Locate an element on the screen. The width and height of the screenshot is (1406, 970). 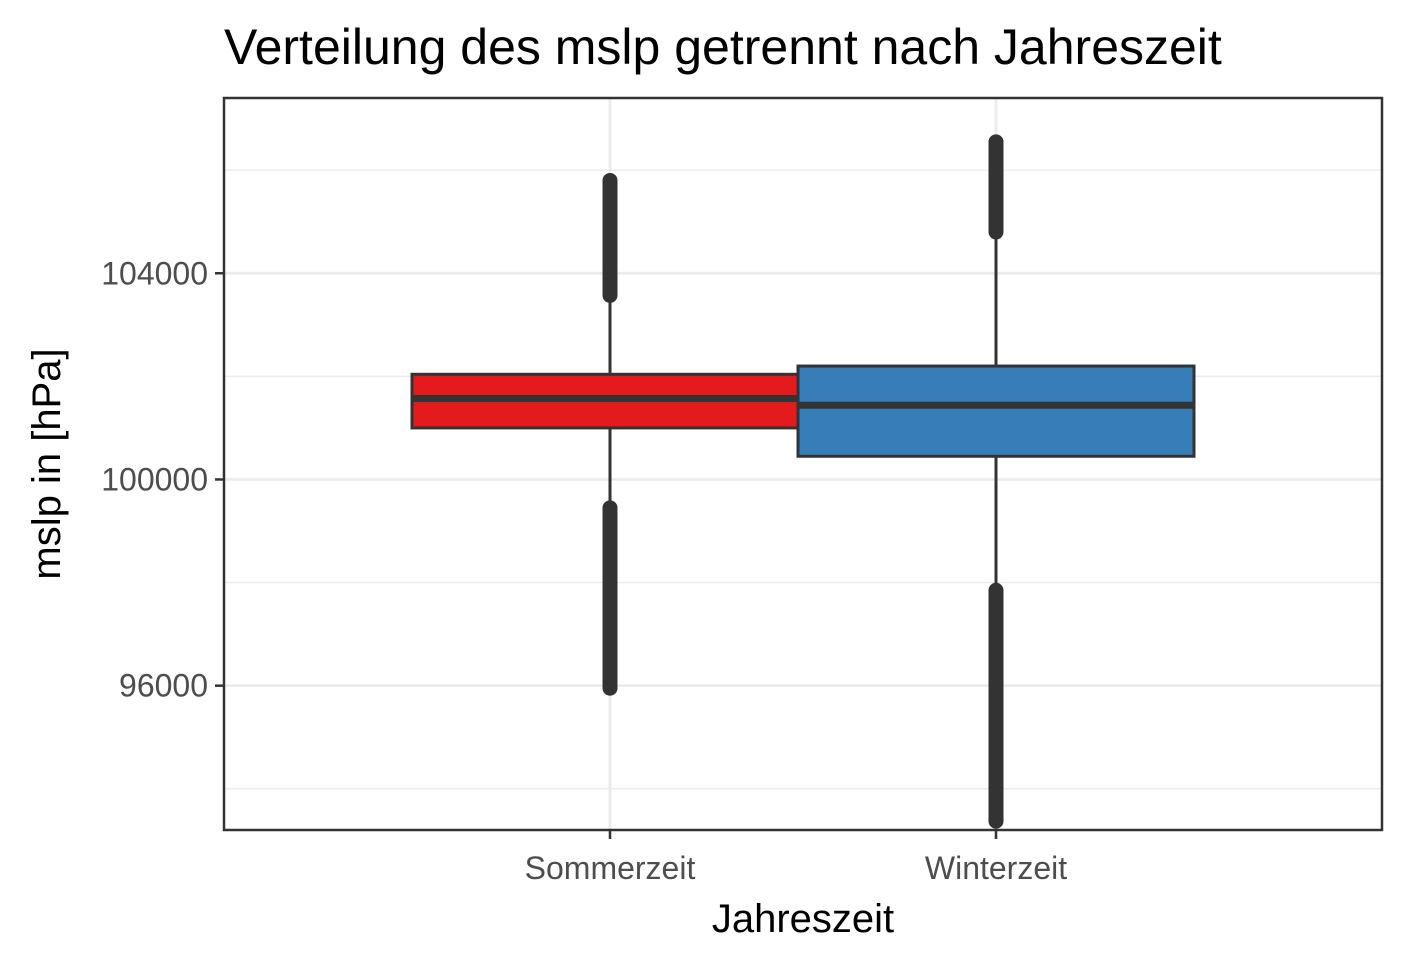
y-tick-label: 100000 is located at coordinates (154, 479).